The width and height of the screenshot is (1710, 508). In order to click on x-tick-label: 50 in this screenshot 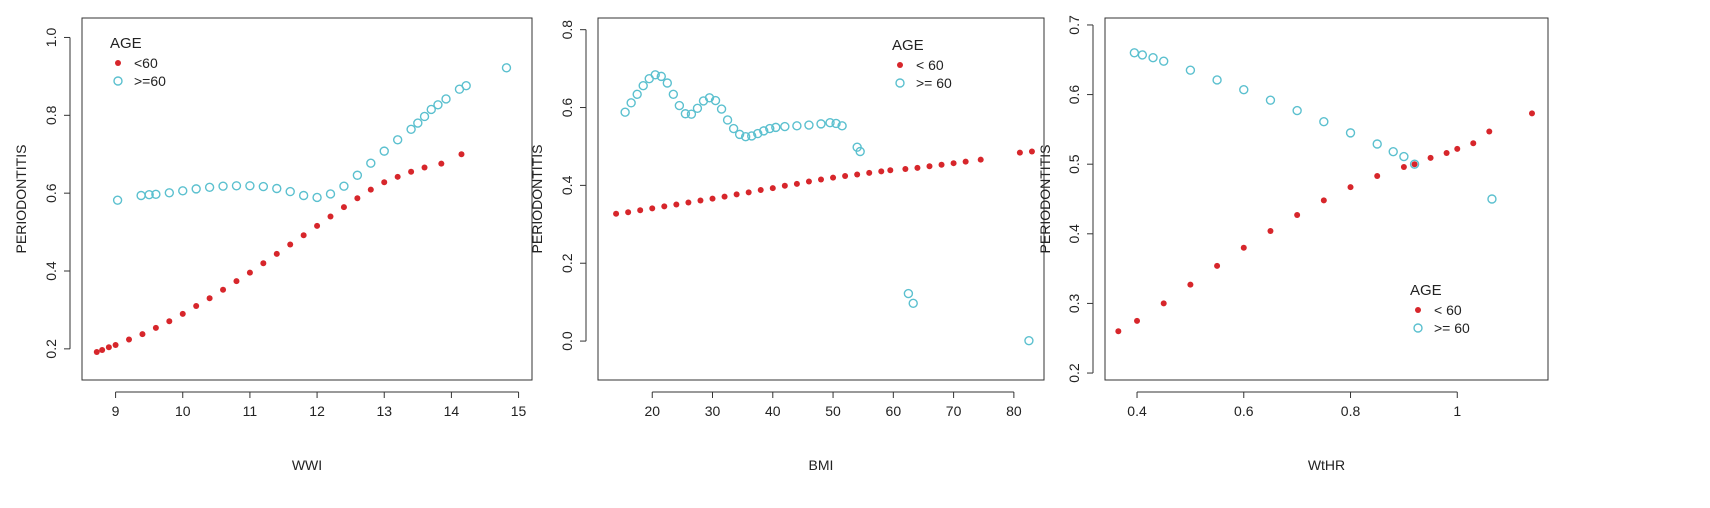, I will do `click(833, 411)`.